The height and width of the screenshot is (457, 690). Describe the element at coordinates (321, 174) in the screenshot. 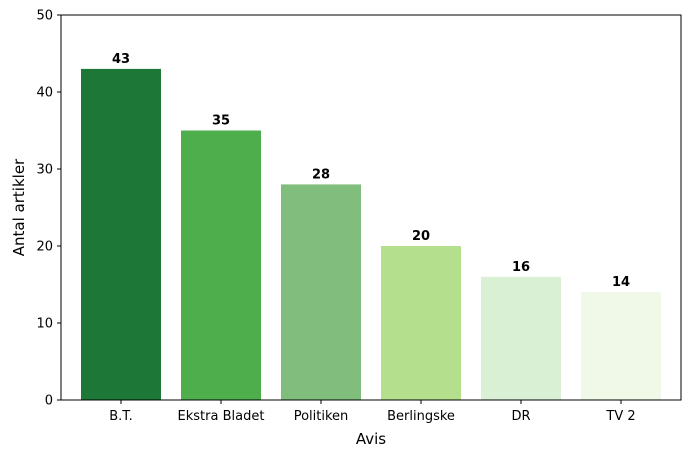

I see `data-label-2: 28` at that location.